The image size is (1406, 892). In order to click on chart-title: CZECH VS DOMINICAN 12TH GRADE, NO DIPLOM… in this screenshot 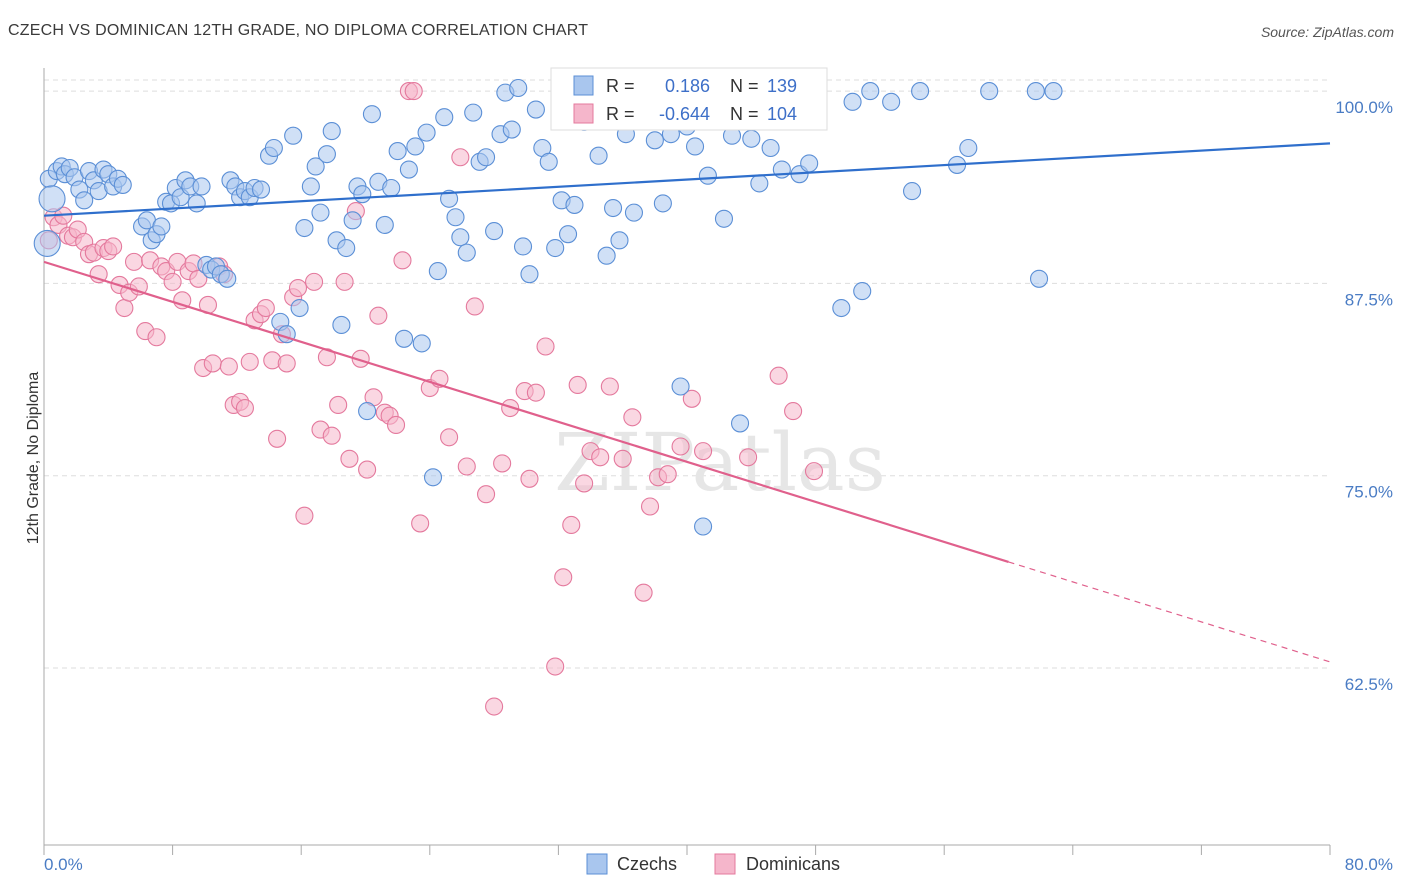, I will do `click(298, 30)`.